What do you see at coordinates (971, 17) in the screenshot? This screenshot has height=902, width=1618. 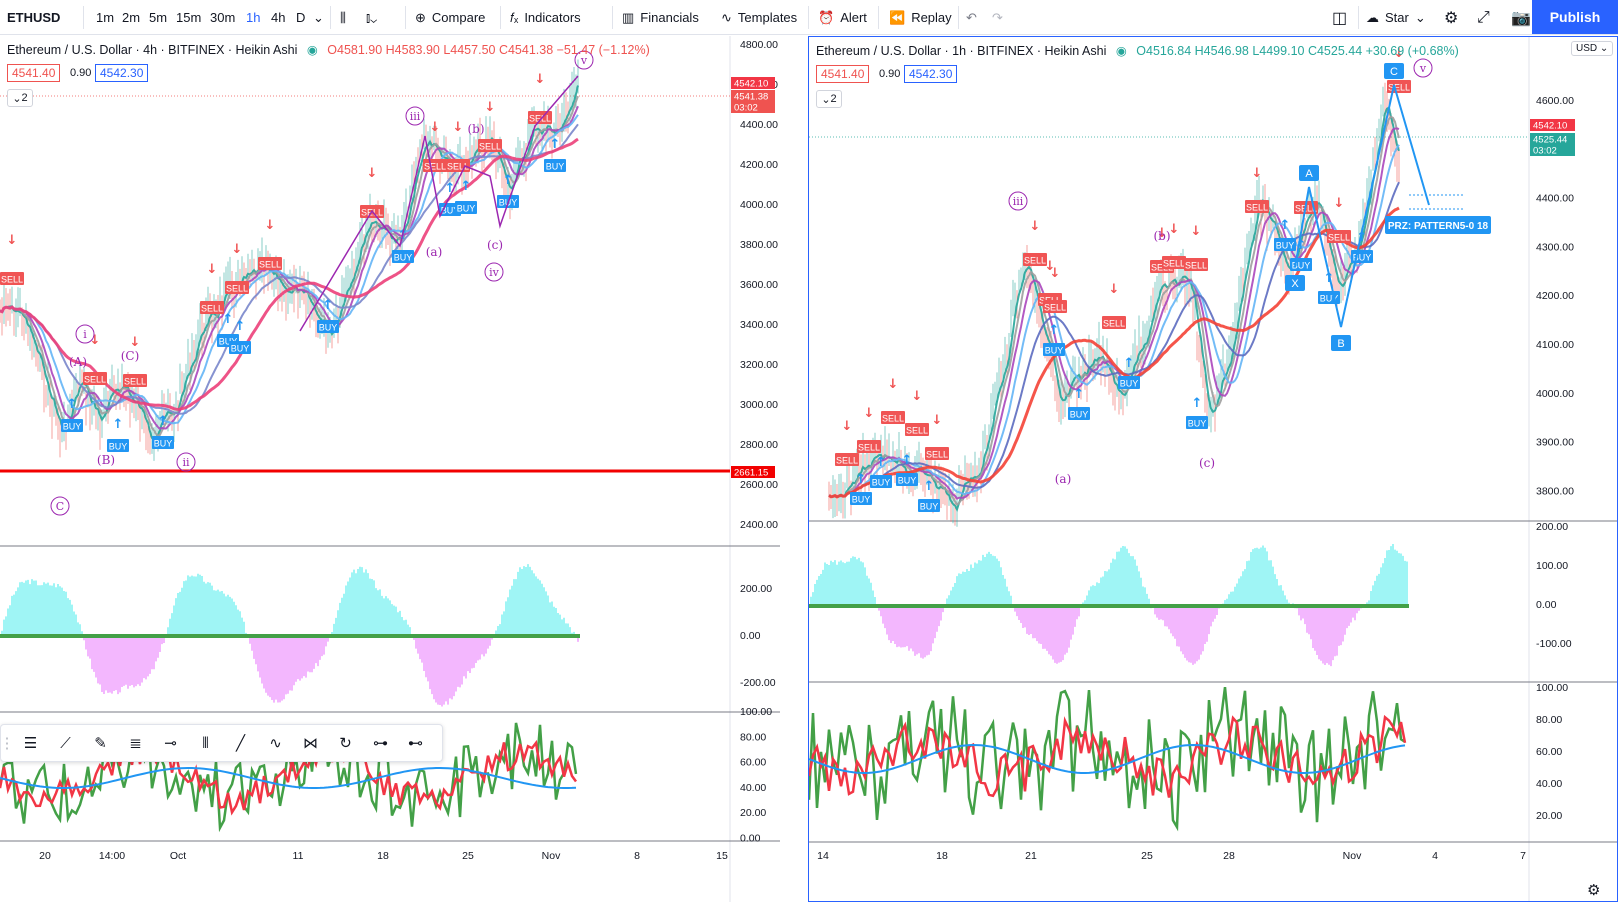 I see `undo-icon: ↶` at bounding box center [971, 17].